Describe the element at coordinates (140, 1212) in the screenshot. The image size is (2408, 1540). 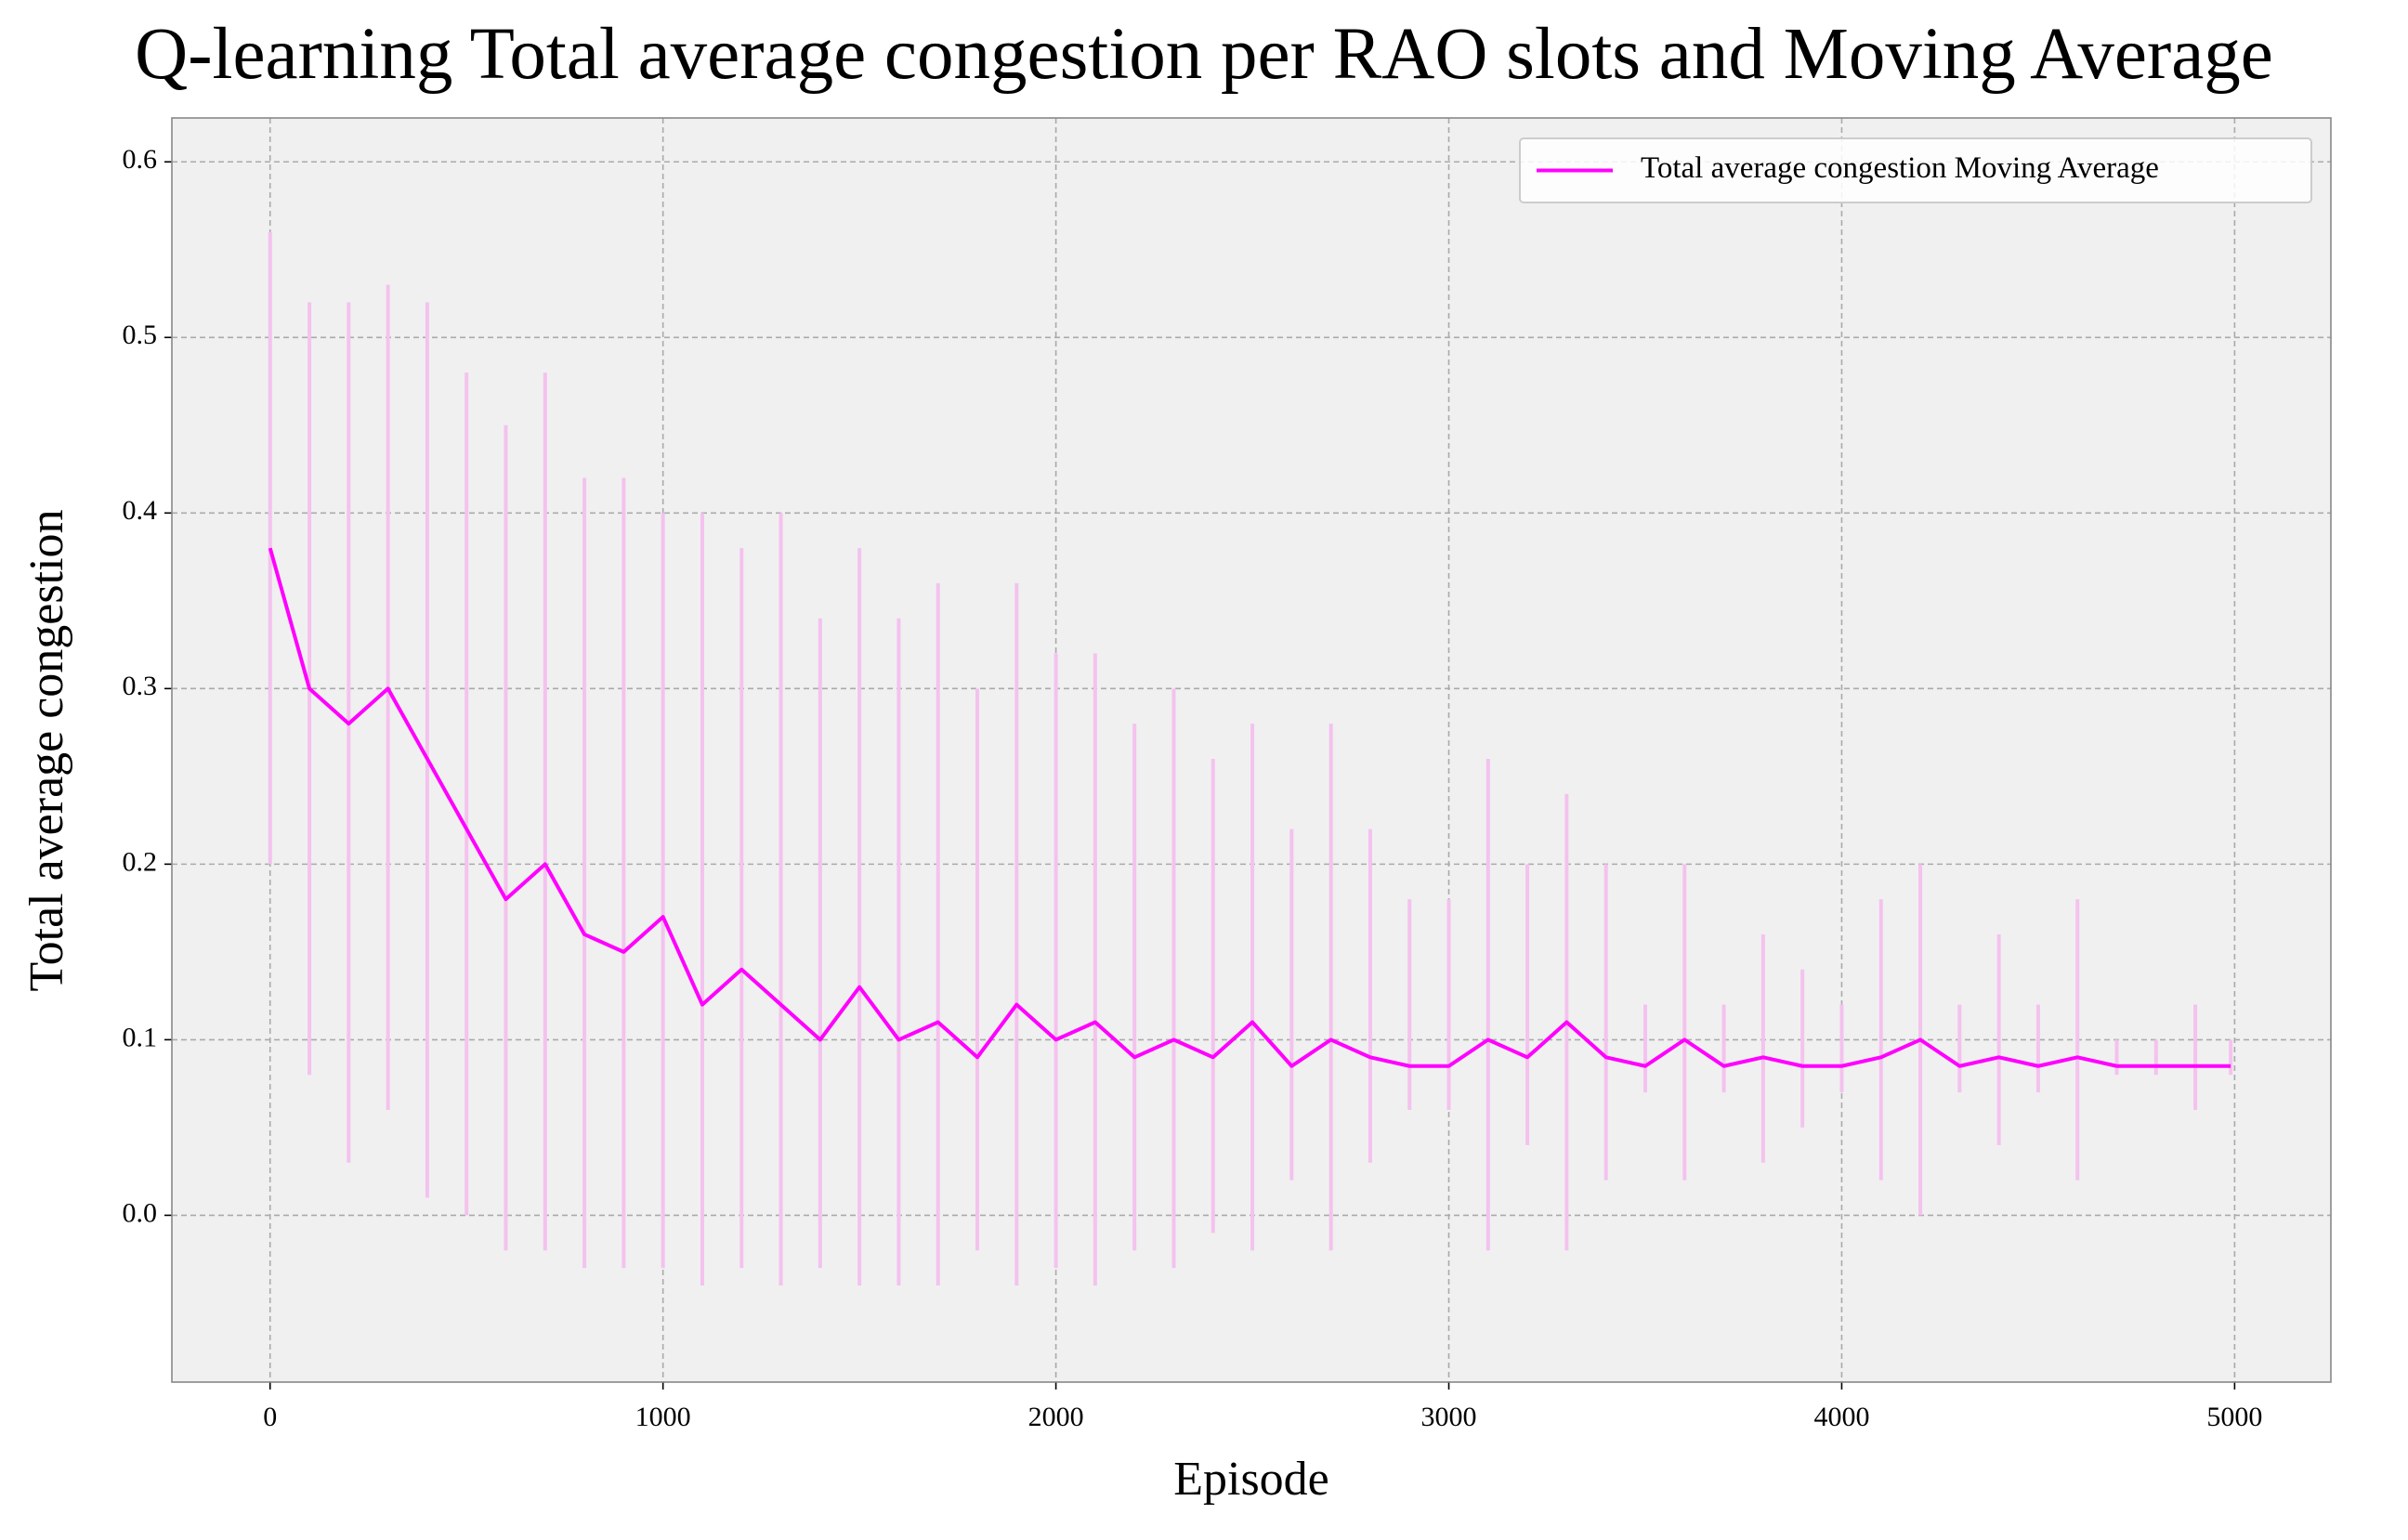
I see `y-tick-label: 0.0` at that location.